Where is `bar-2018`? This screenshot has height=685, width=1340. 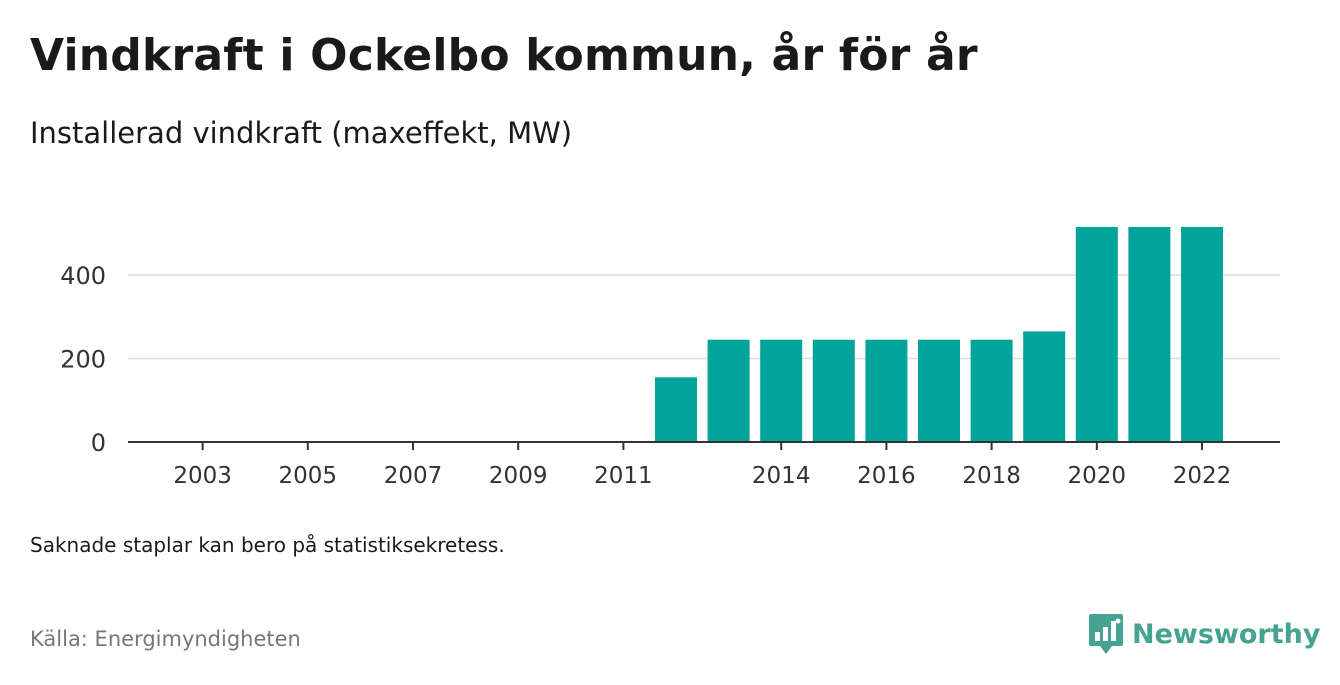
bar-2018 is located at coordinates (991, 390).